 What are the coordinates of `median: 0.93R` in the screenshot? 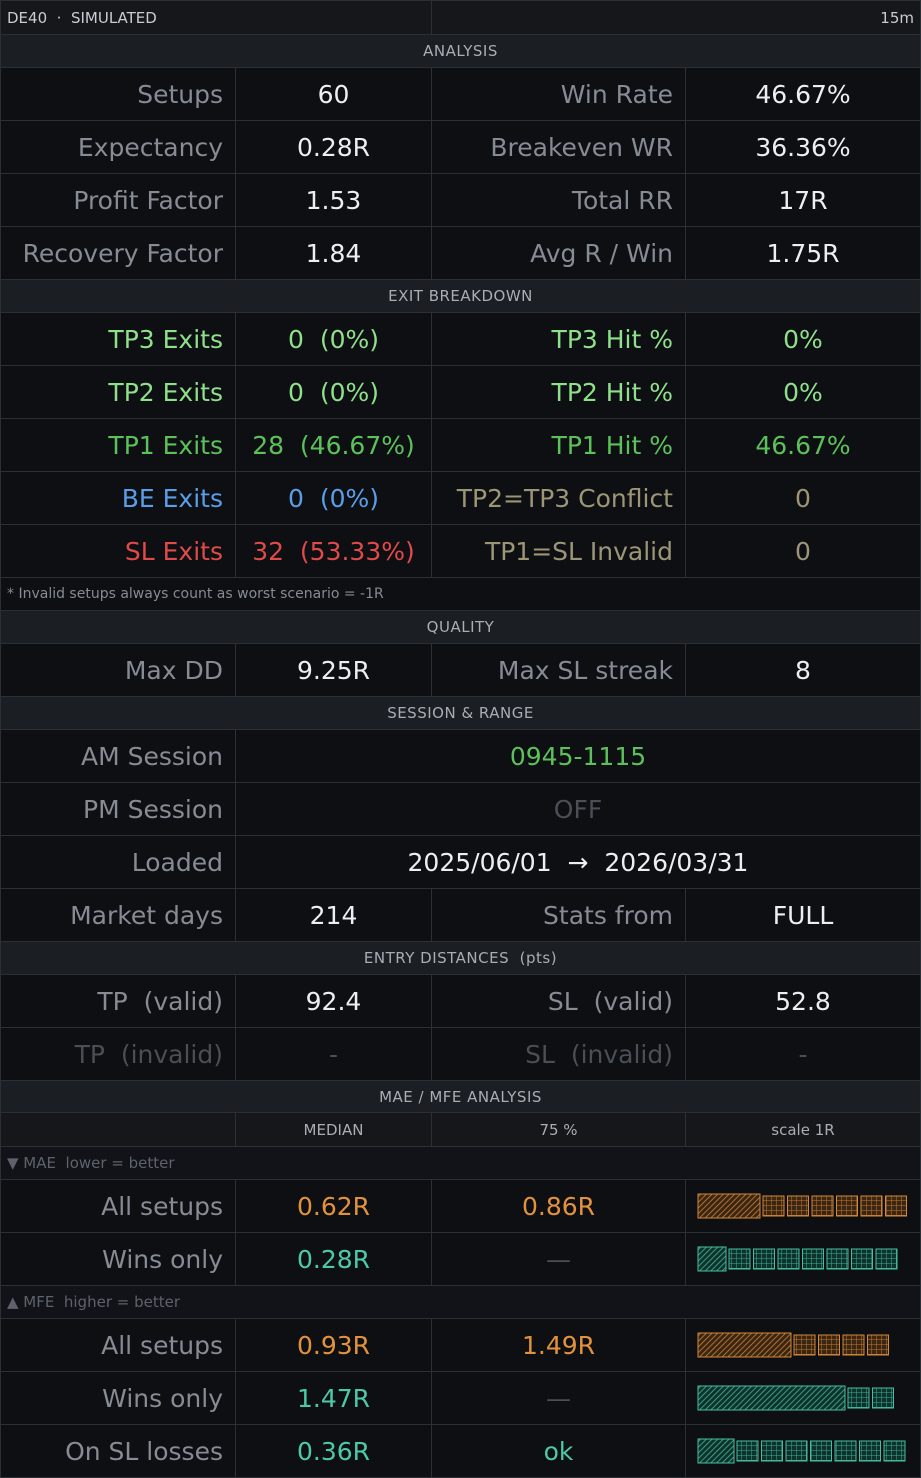 It's located at (334, 1345).